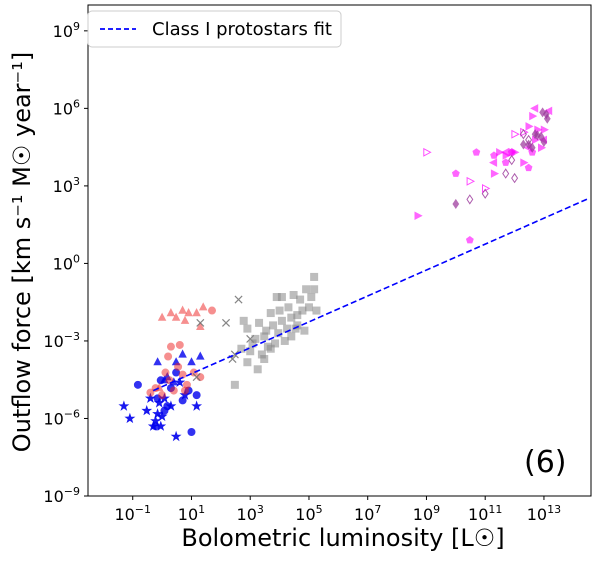  I want to click on panel-annotation: (6), so click(545, 462).